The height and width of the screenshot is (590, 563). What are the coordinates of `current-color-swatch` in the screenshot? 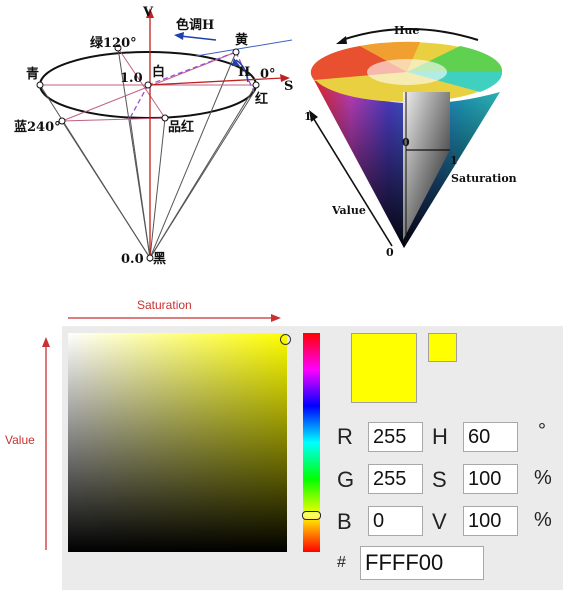 It's located at (384, 368).